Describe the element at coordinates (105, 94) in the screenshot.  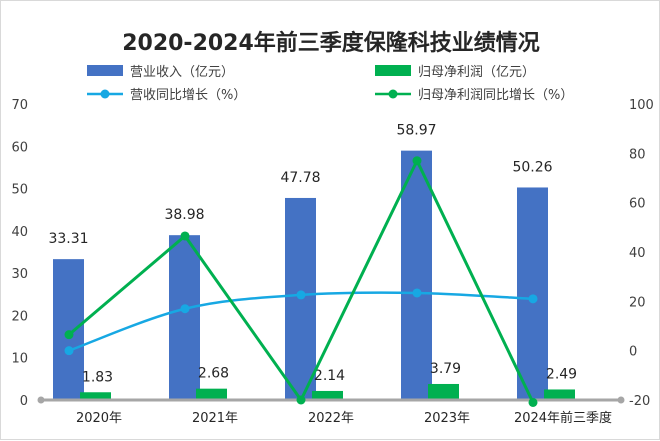
I see `legend-marker-revenue-growth` at that location.